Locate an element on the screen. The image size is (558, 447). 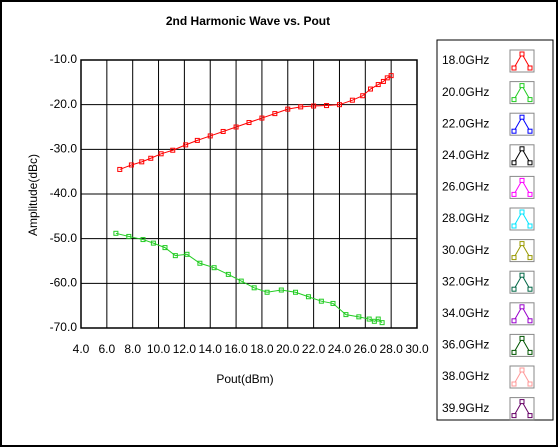
legend-label: 38.0GHz is located at coordinates (465, 376).